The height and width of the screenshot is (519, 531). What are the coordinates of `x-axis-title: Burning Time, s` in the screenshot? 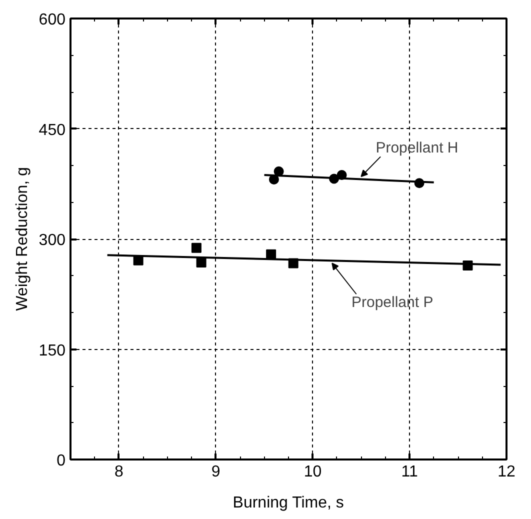 It's located at (288, 503).